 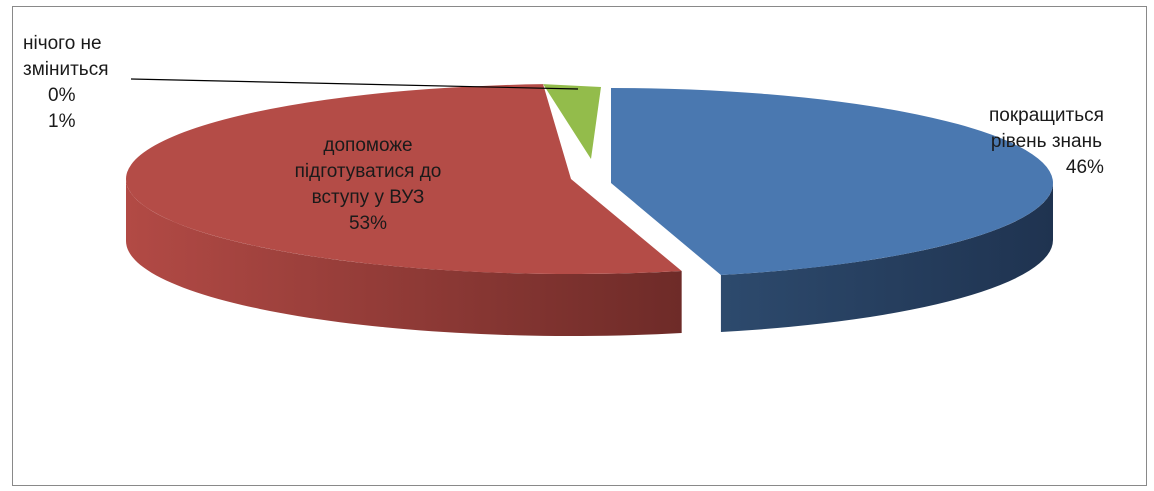 What do you see at coordinates (354, 84) in the screenshot?
I see `leader-line` at bounding box center [354, 84].